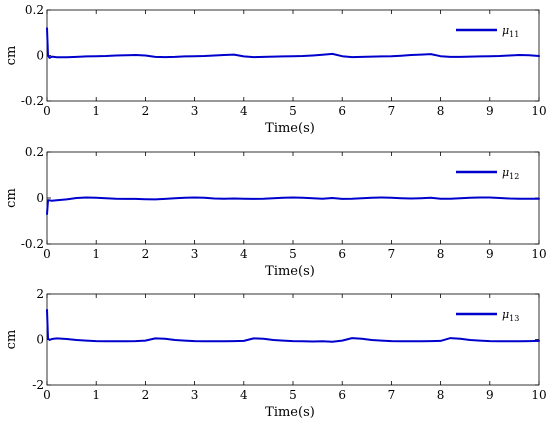  I want to click on legend-entry: μ13, so click(510, 315).